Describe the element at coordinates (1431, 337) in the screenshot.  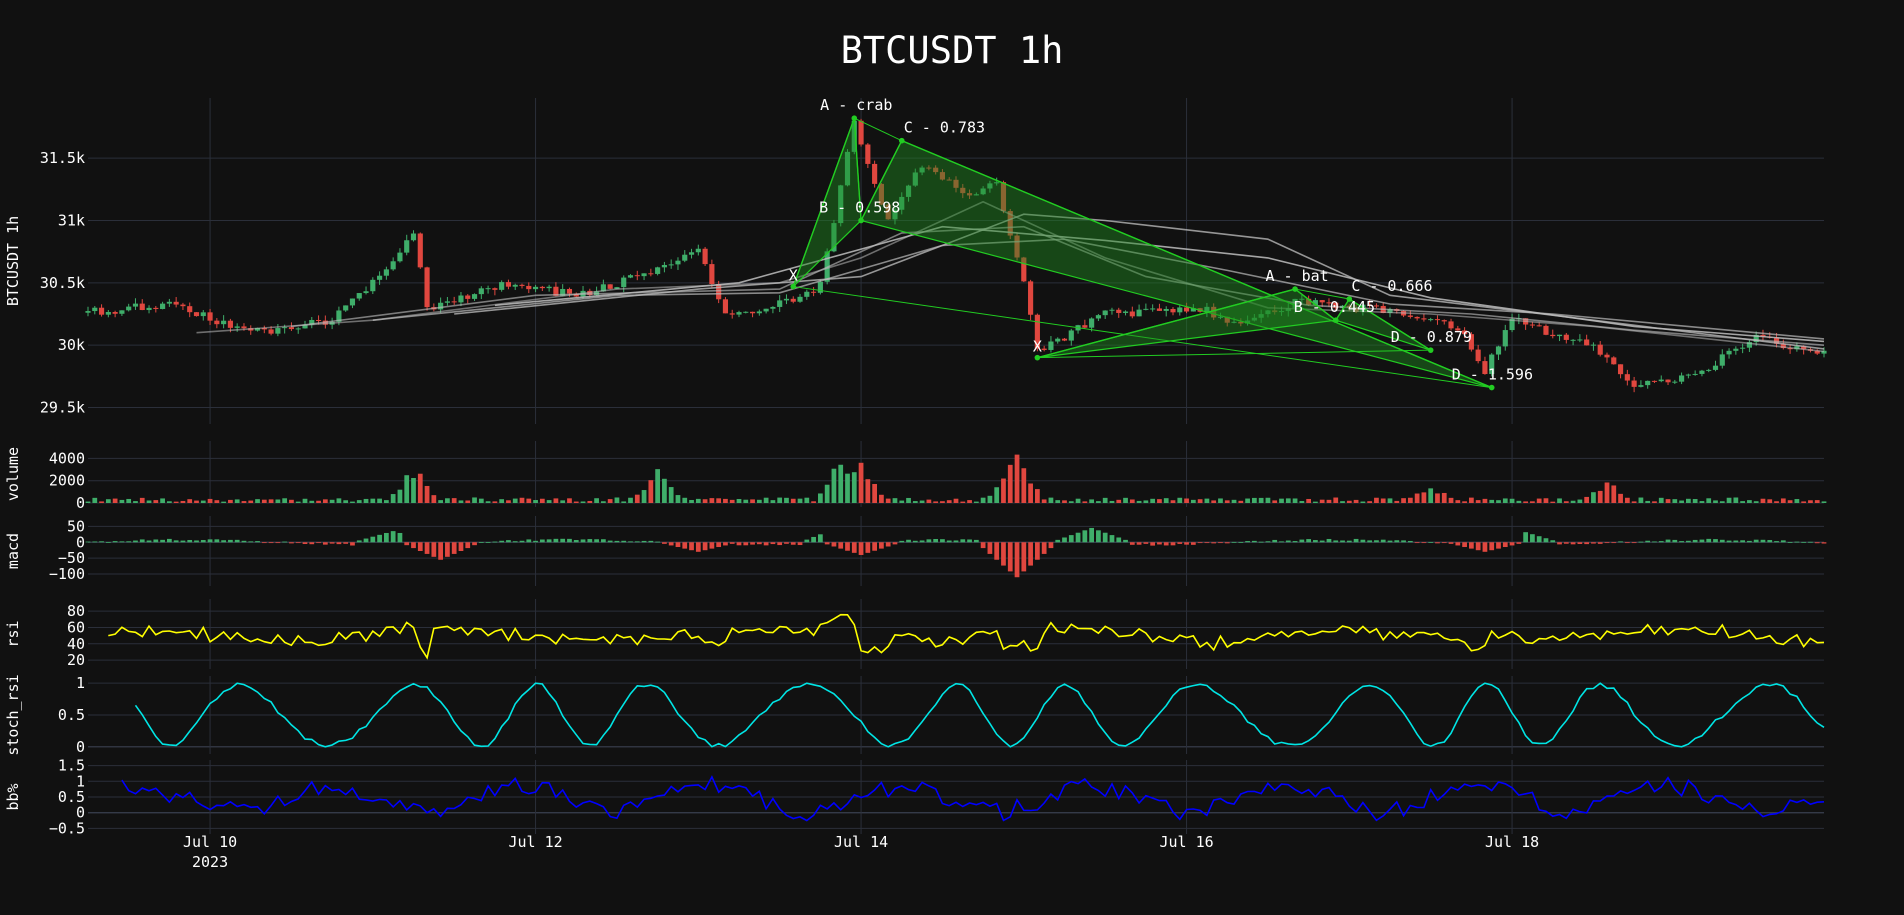
I see `pattern-label: D - 0.879` at that location.